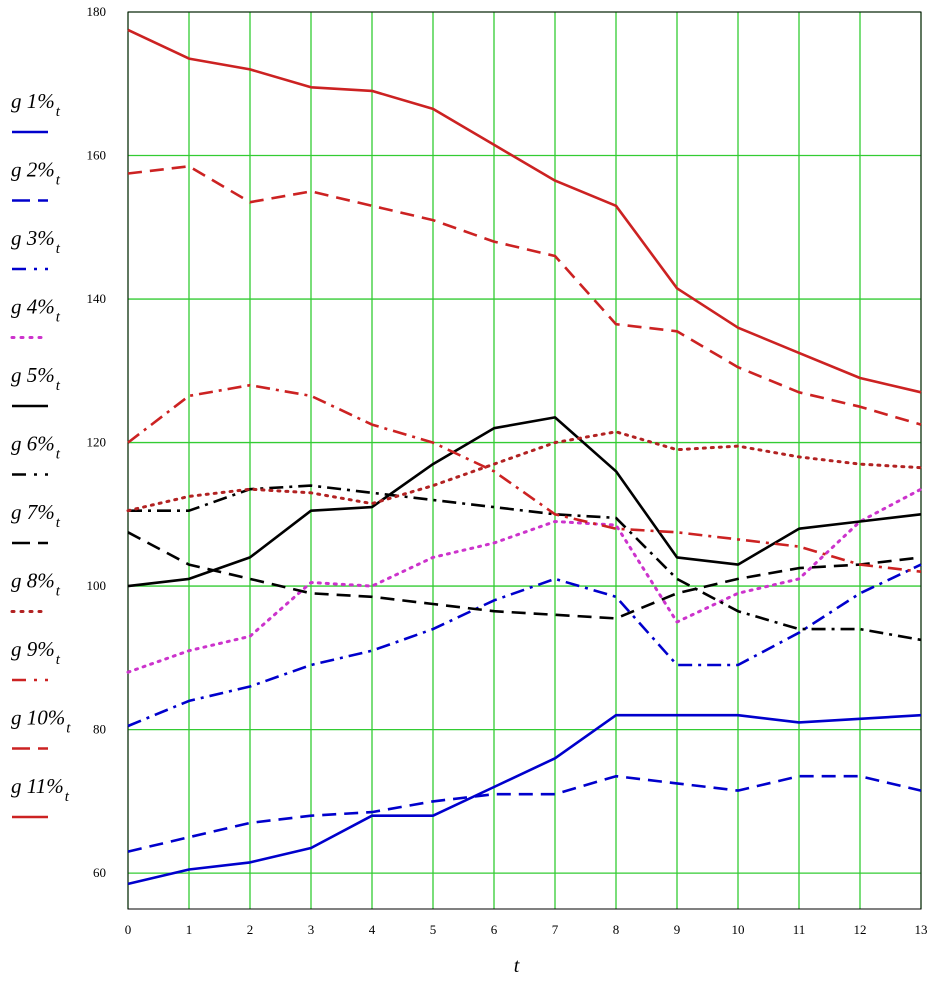  I want to click on y-tick-label: 120, so click(97, 442).